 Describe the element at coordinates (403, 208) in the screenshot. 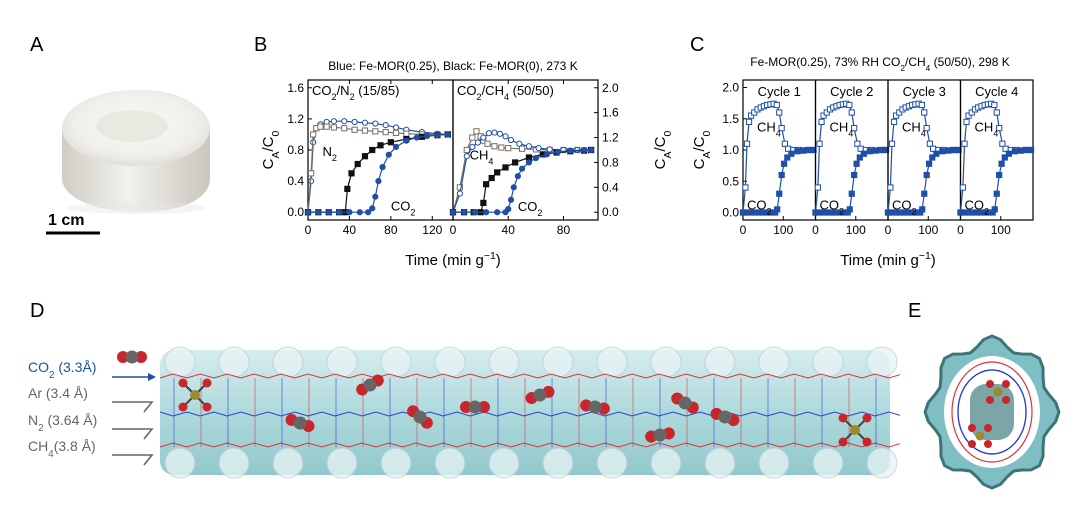

I see `series-annotation: CO2` at that location.